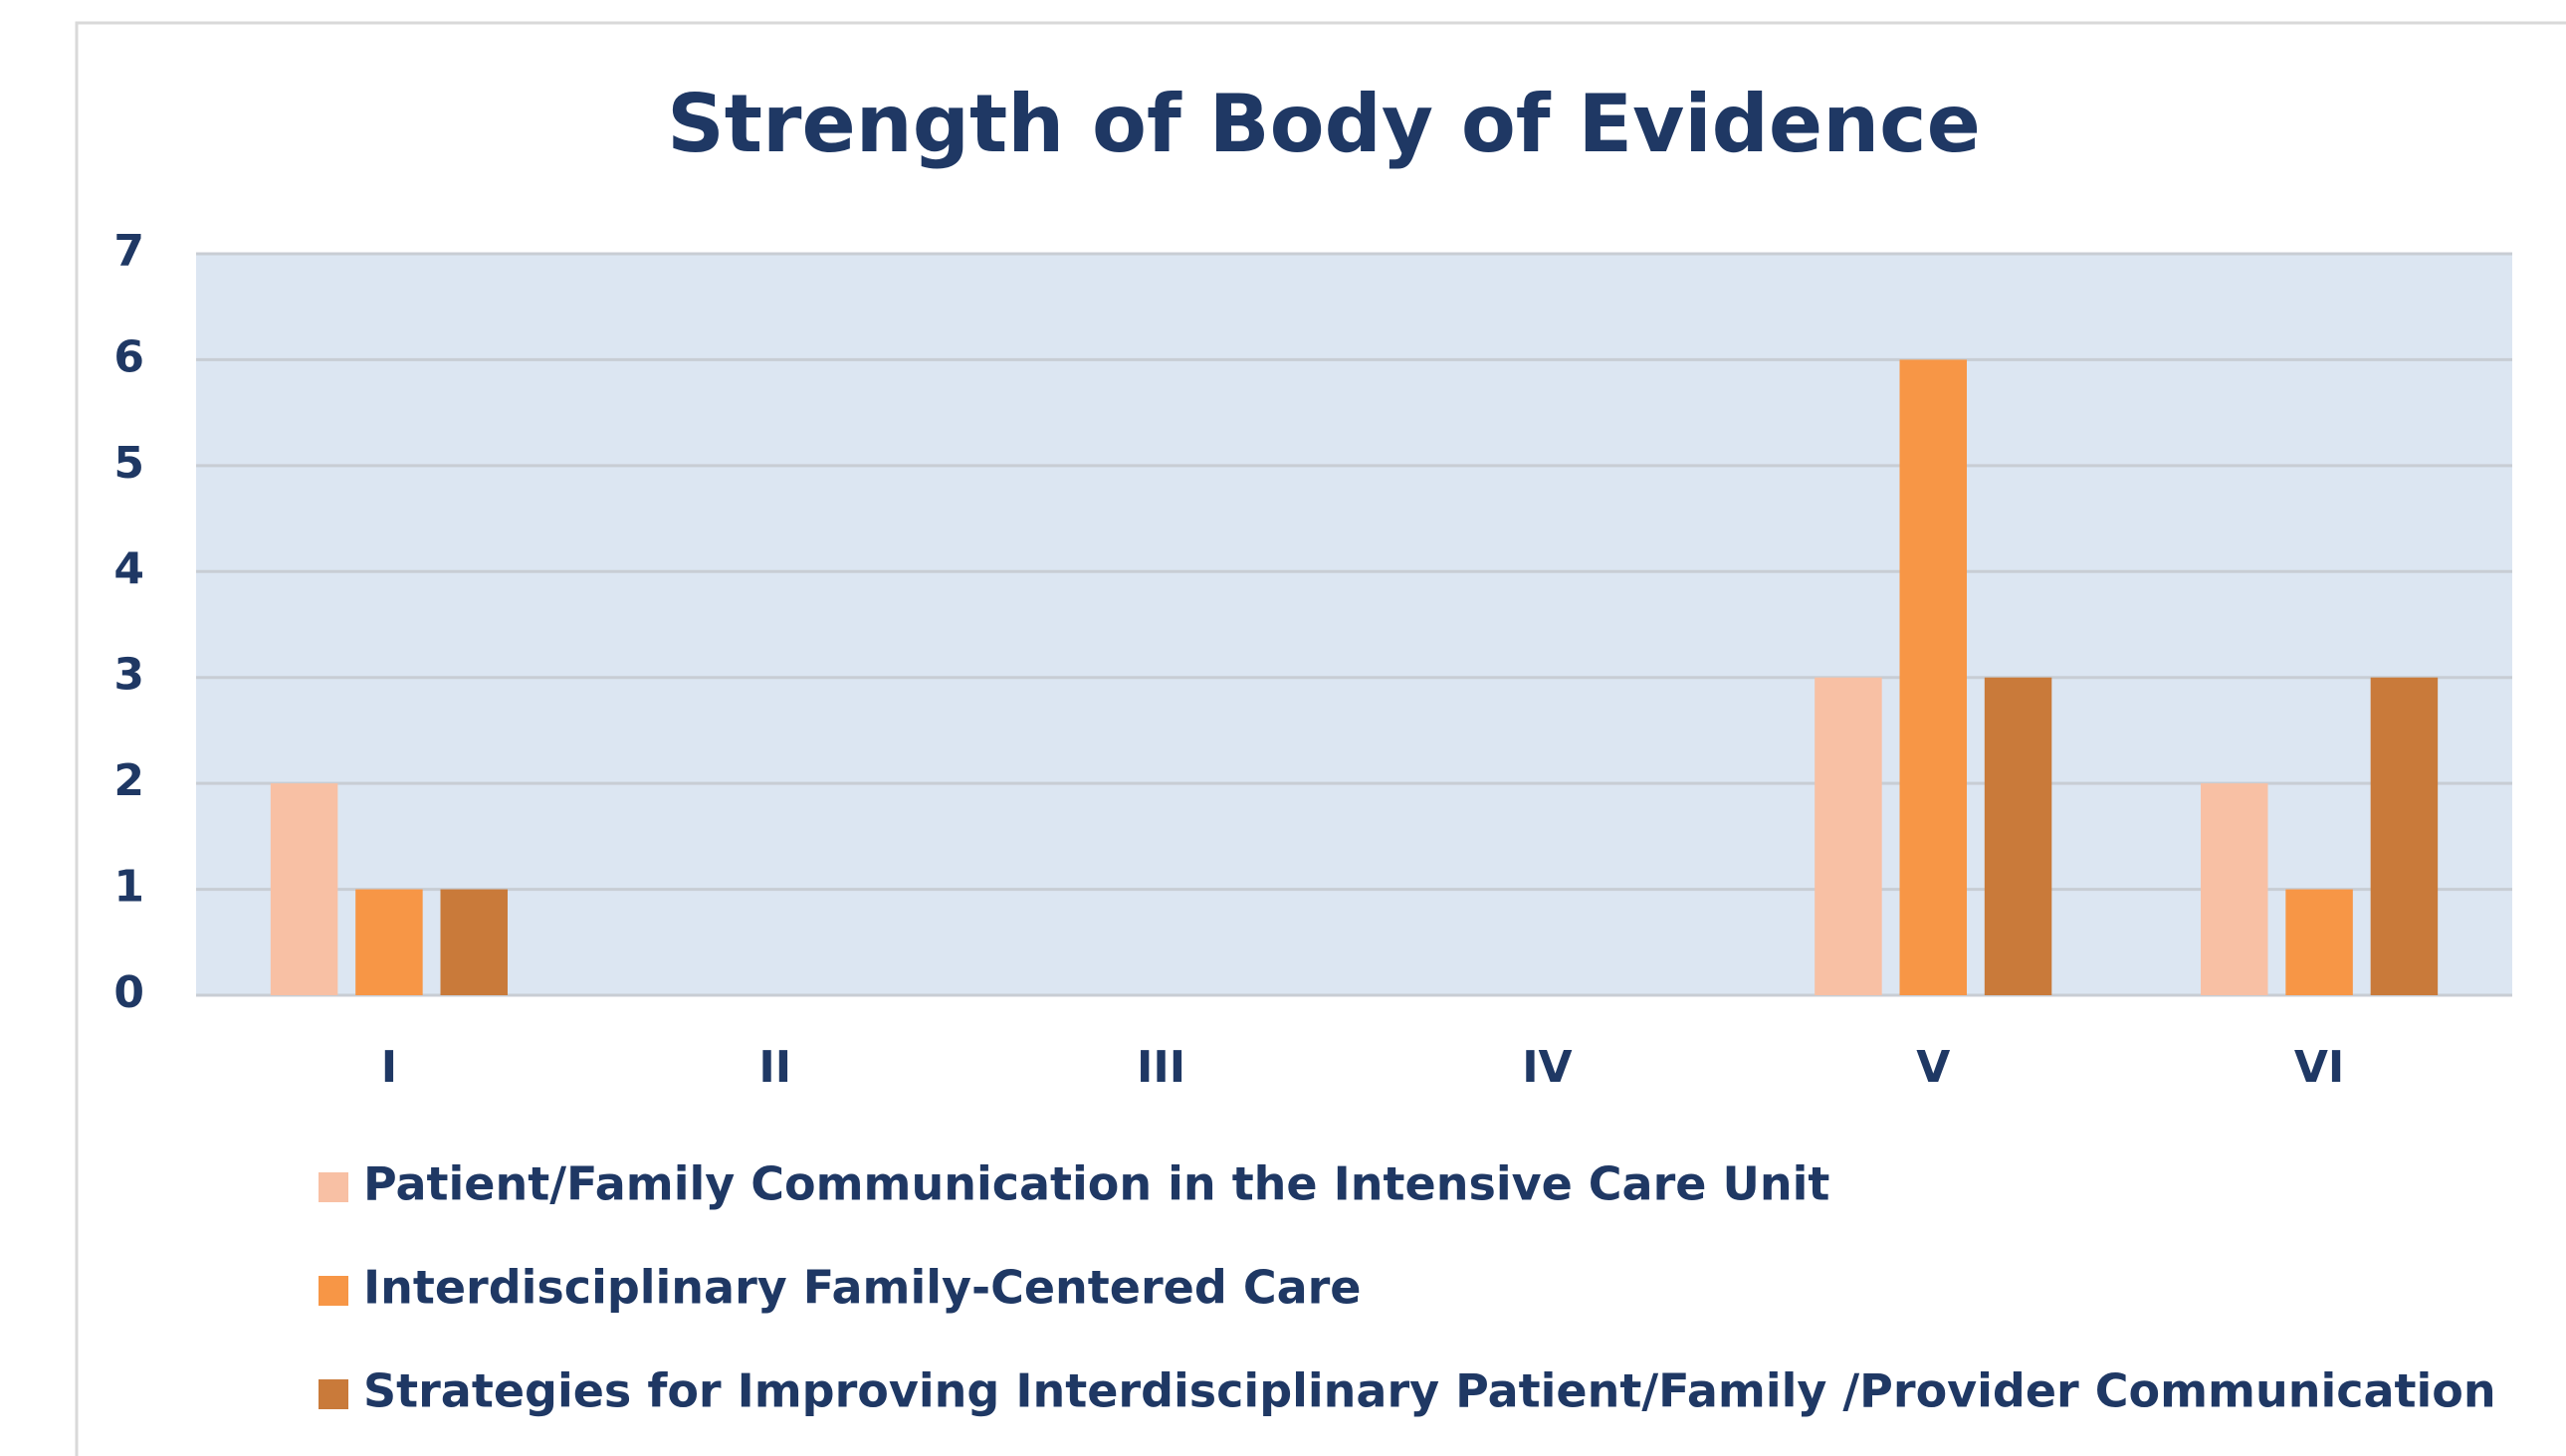 This screenshot has width=2566, height=1456. I want to click on x-tick-label: I, so click(389, 1067).